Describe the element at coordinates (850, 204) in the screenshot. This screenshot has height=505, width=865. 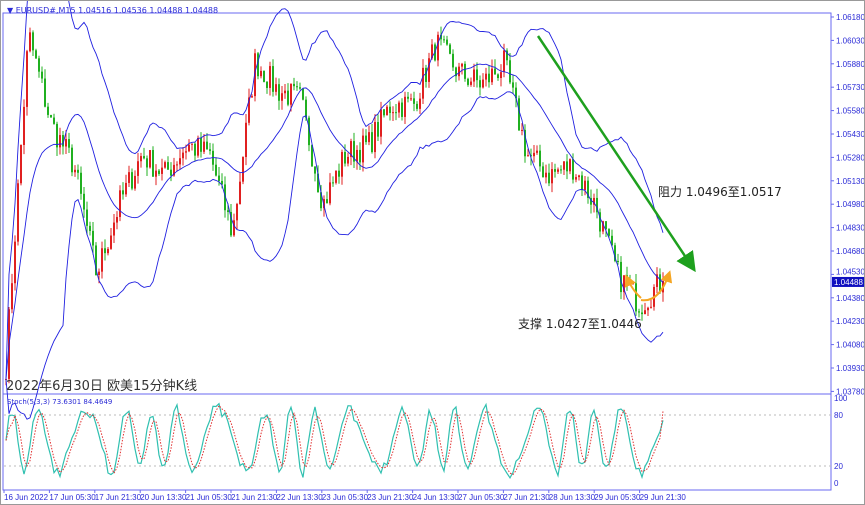
I see `y-tick-label: 1.04980` at that location.